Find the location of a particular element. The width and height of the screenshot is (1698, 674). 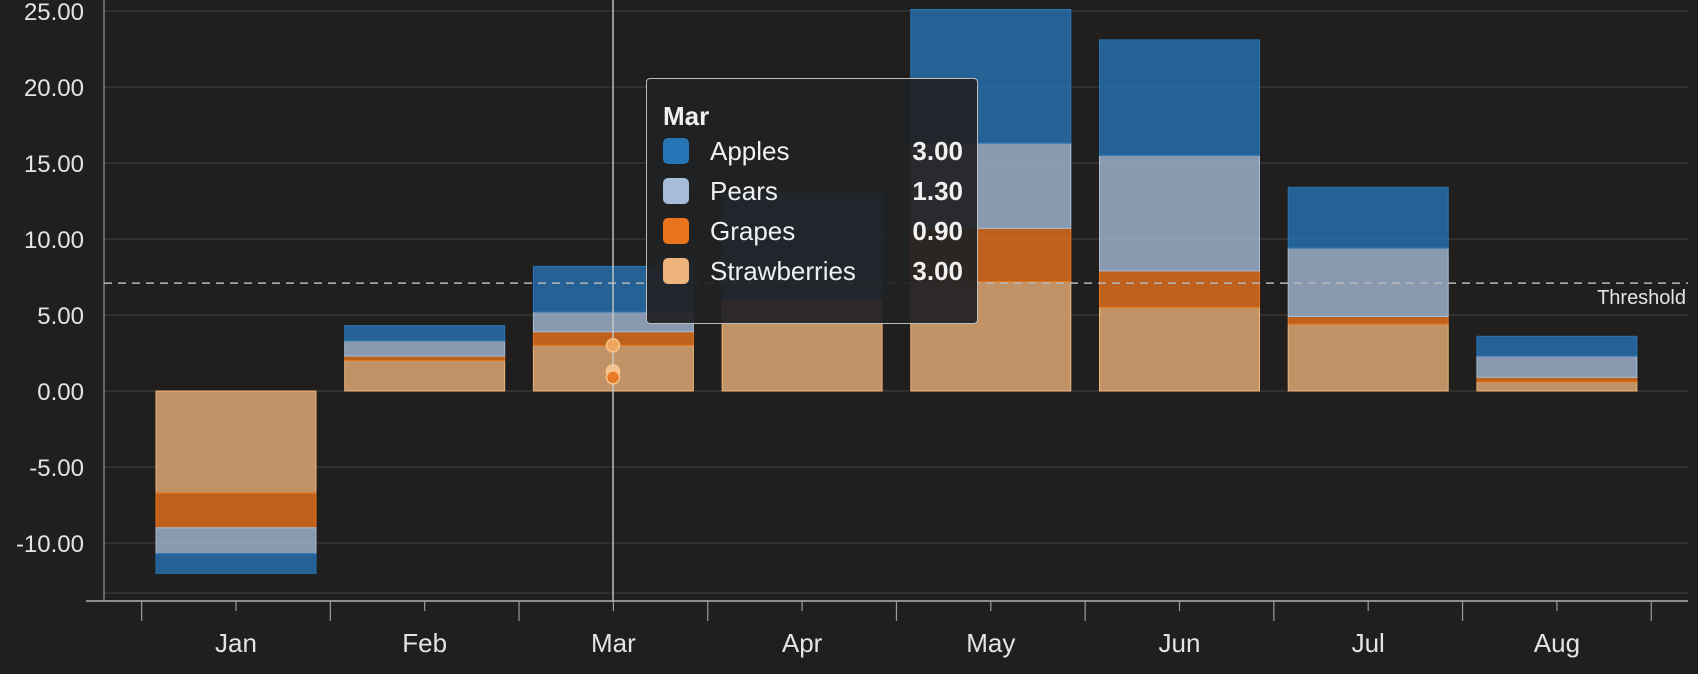

tooltip-value-pears: 1.30 is located at coordinates (937, 191).